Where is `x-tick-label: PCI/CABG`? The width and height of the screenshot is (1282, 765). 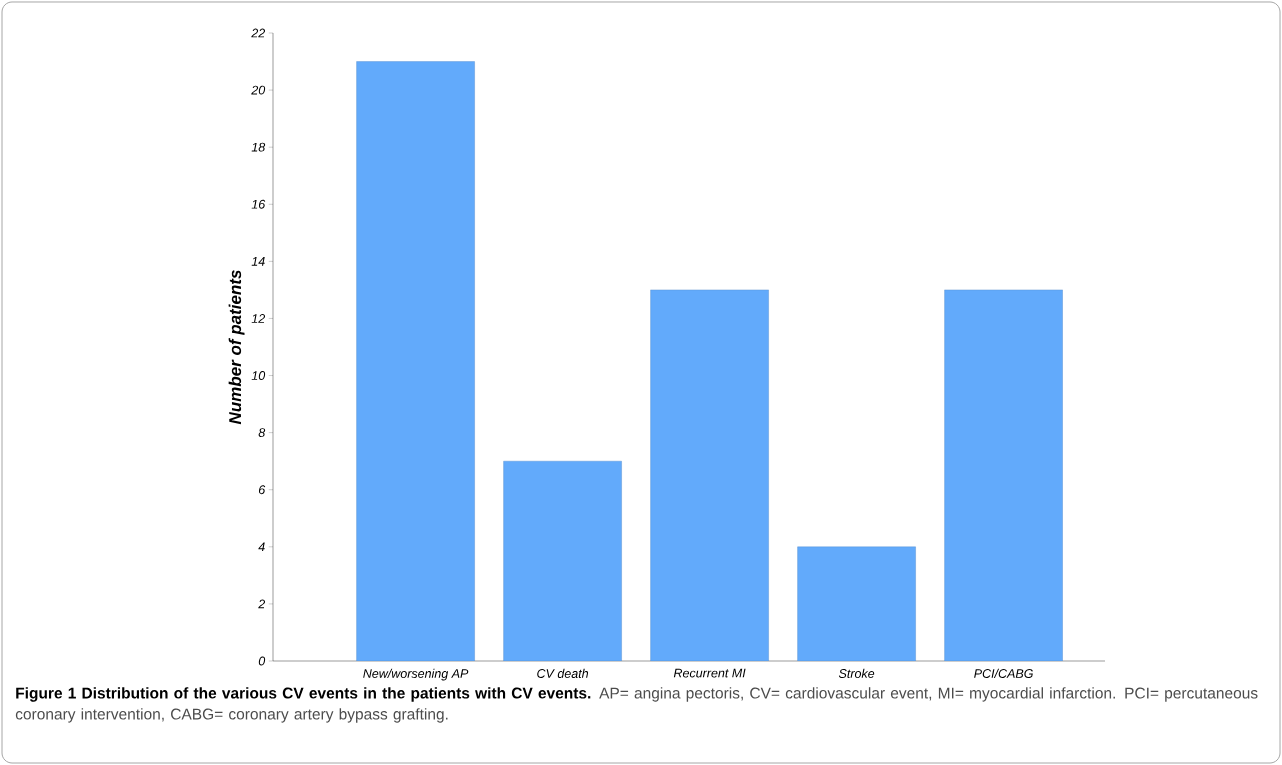 x-tick-label: PCI/CABG is located at coordinates (1003, 673).